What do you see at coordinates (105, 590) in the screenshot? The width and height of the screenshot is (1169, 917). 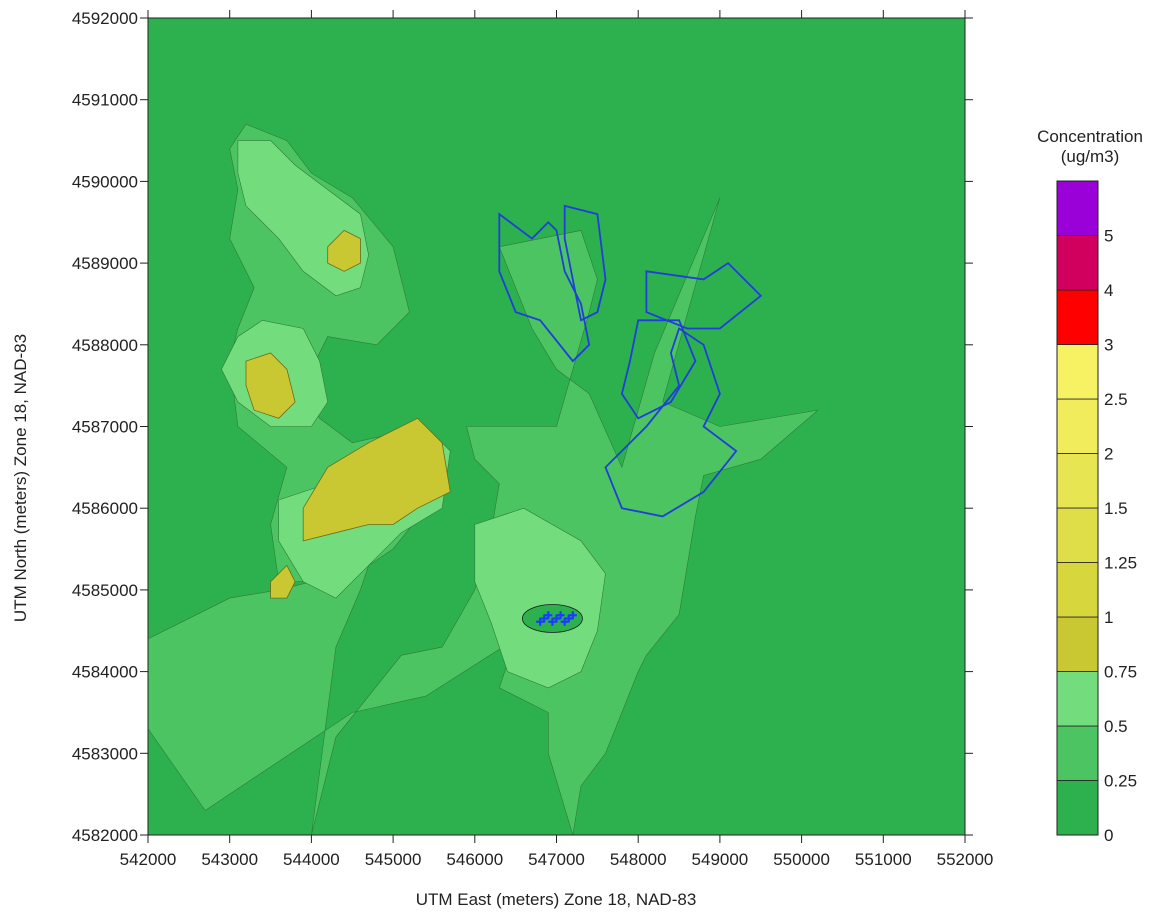 I see `y-tick-label: 4585000` at bounding box center [105, 590].